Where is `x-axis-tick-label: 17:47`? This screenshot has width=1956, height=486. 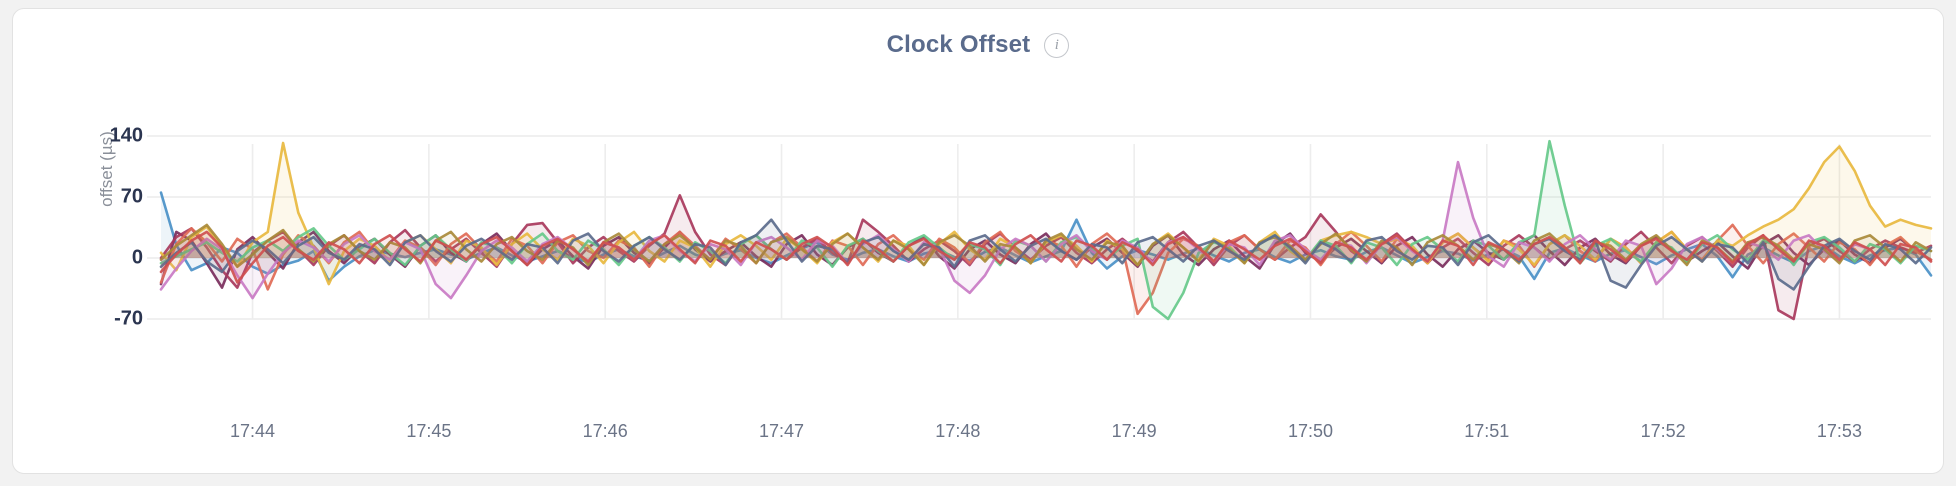
x-axis-tick-label: 17:47 is located at coordinates (781, 431).